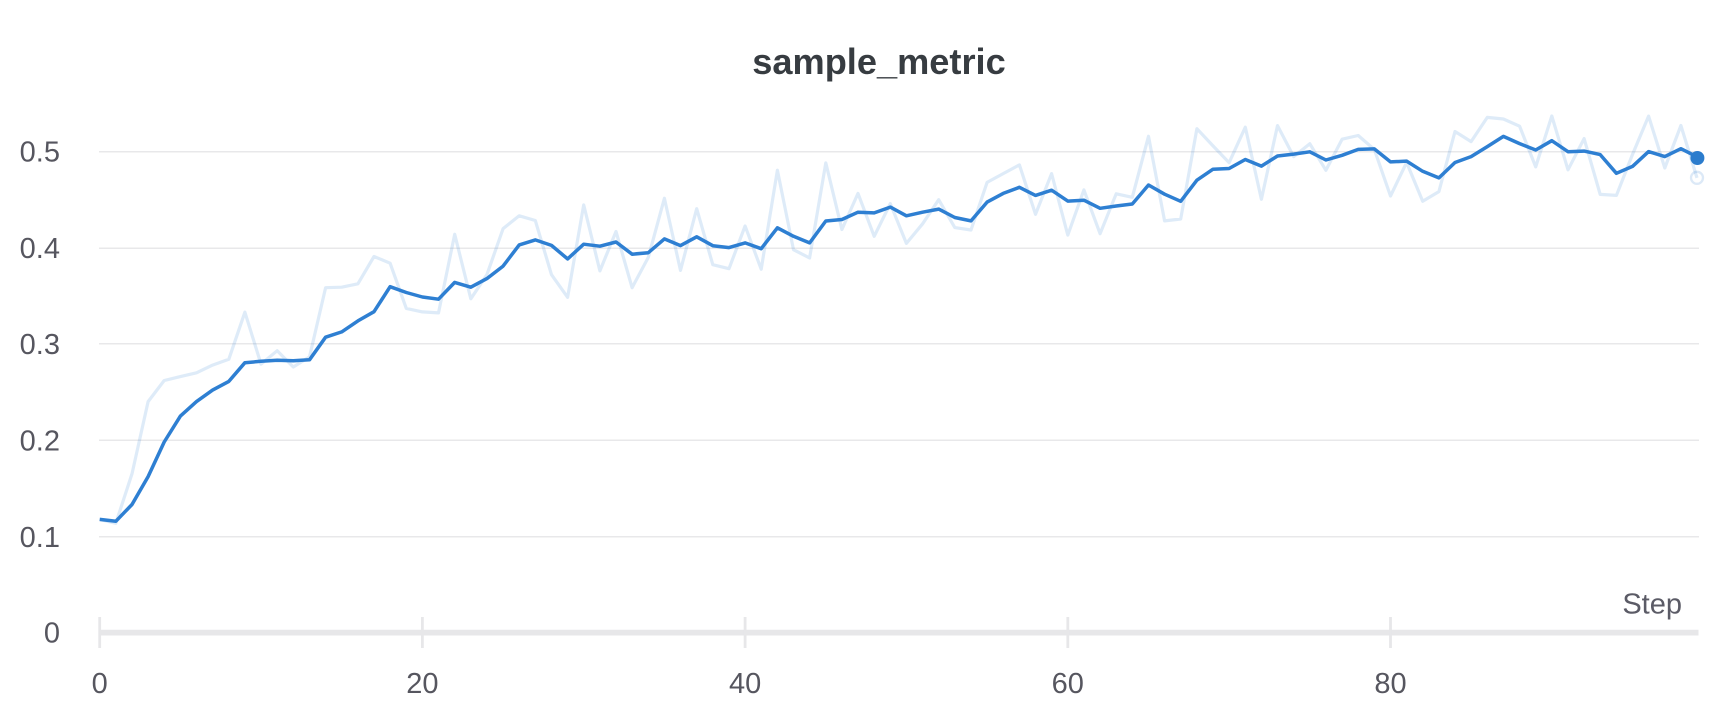  What do you see at coordinates (1390, 684) in the screenshot?
I see `svg-text: 80` at bounding box center [1390, 684].